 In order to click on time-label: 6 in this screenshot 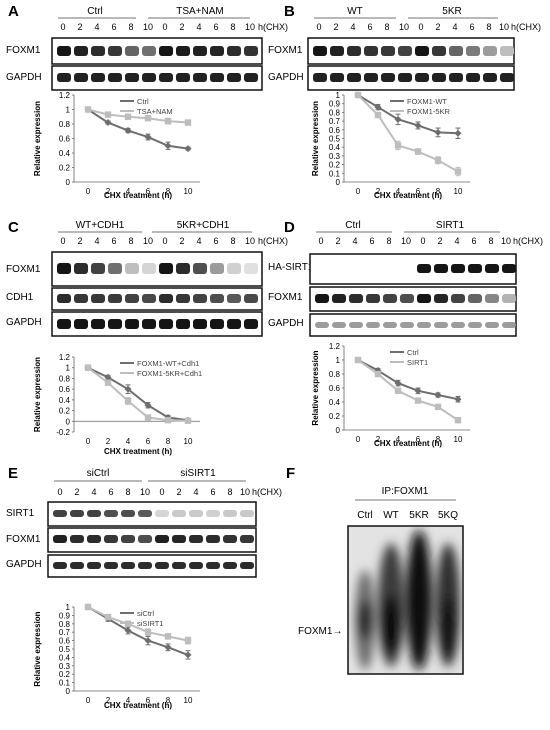, I will do `click(471, 27)`.